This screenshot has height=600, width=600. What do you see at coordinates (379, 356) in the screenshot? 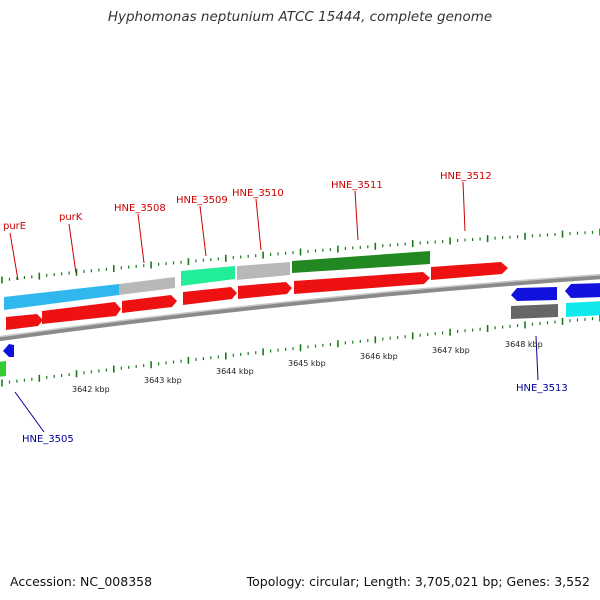
I see `kbp-label-3646: 3646 kbp` at bounding box center [379, 356].